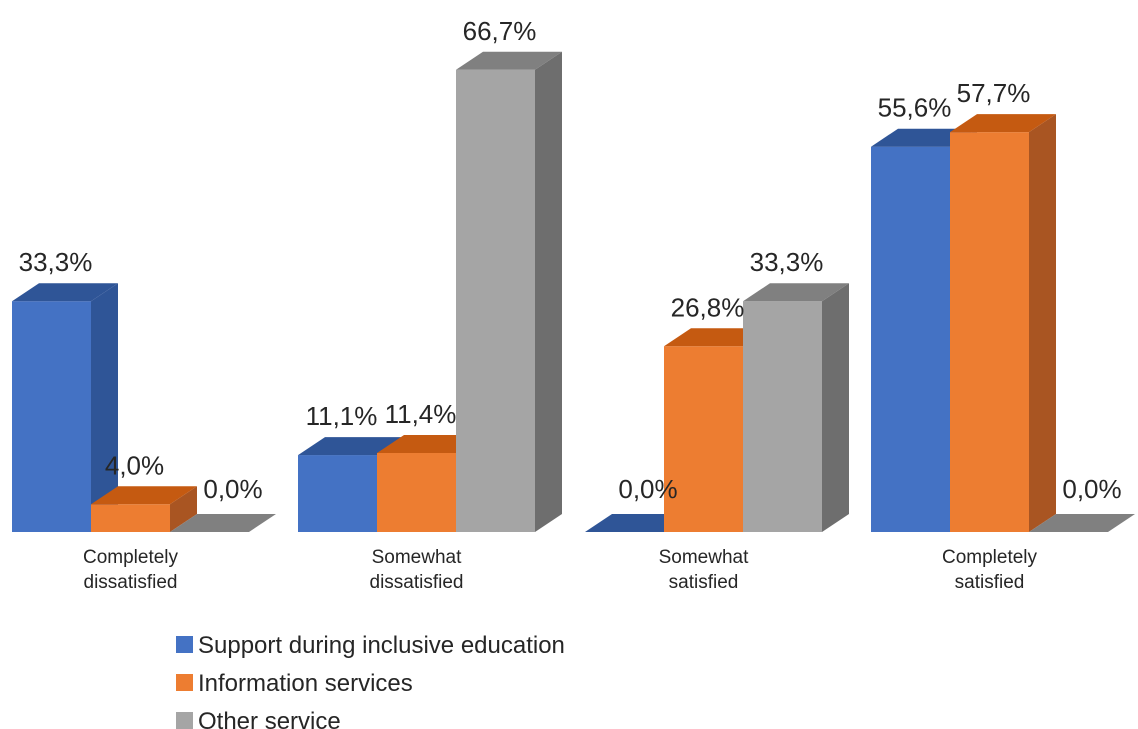 The height and width of the screenshot is (729, 1138). I want to click on bar-s1-c3, so click(1003, 323).